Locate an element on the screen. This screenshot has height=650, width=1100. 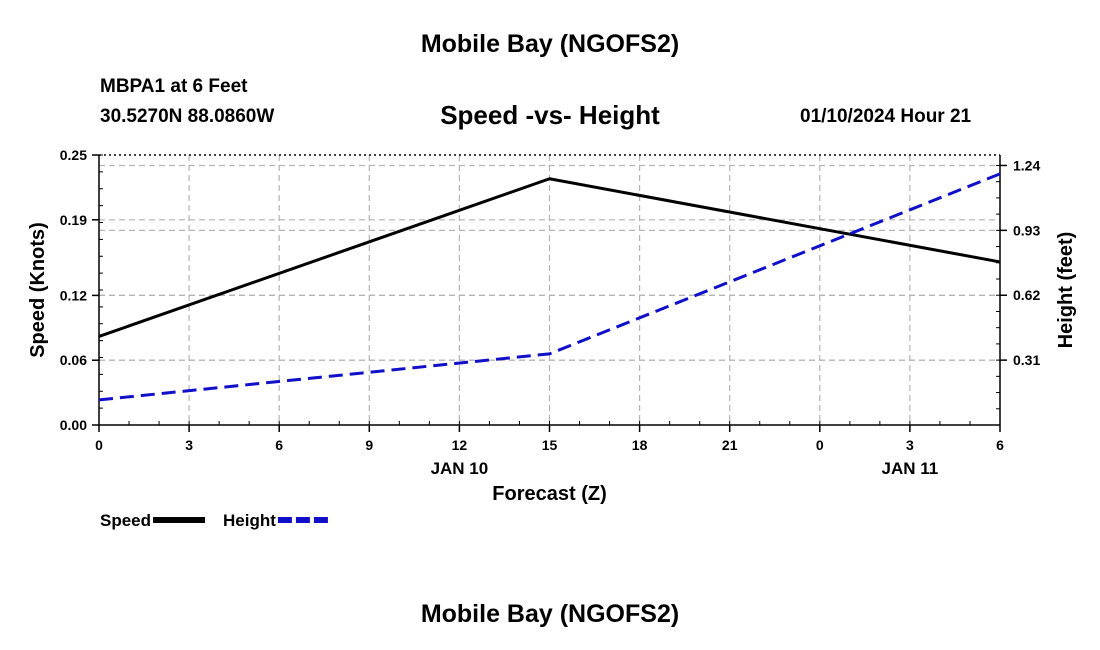
y-left-tick-label: 0.19 is located at coordinates (73, 220).